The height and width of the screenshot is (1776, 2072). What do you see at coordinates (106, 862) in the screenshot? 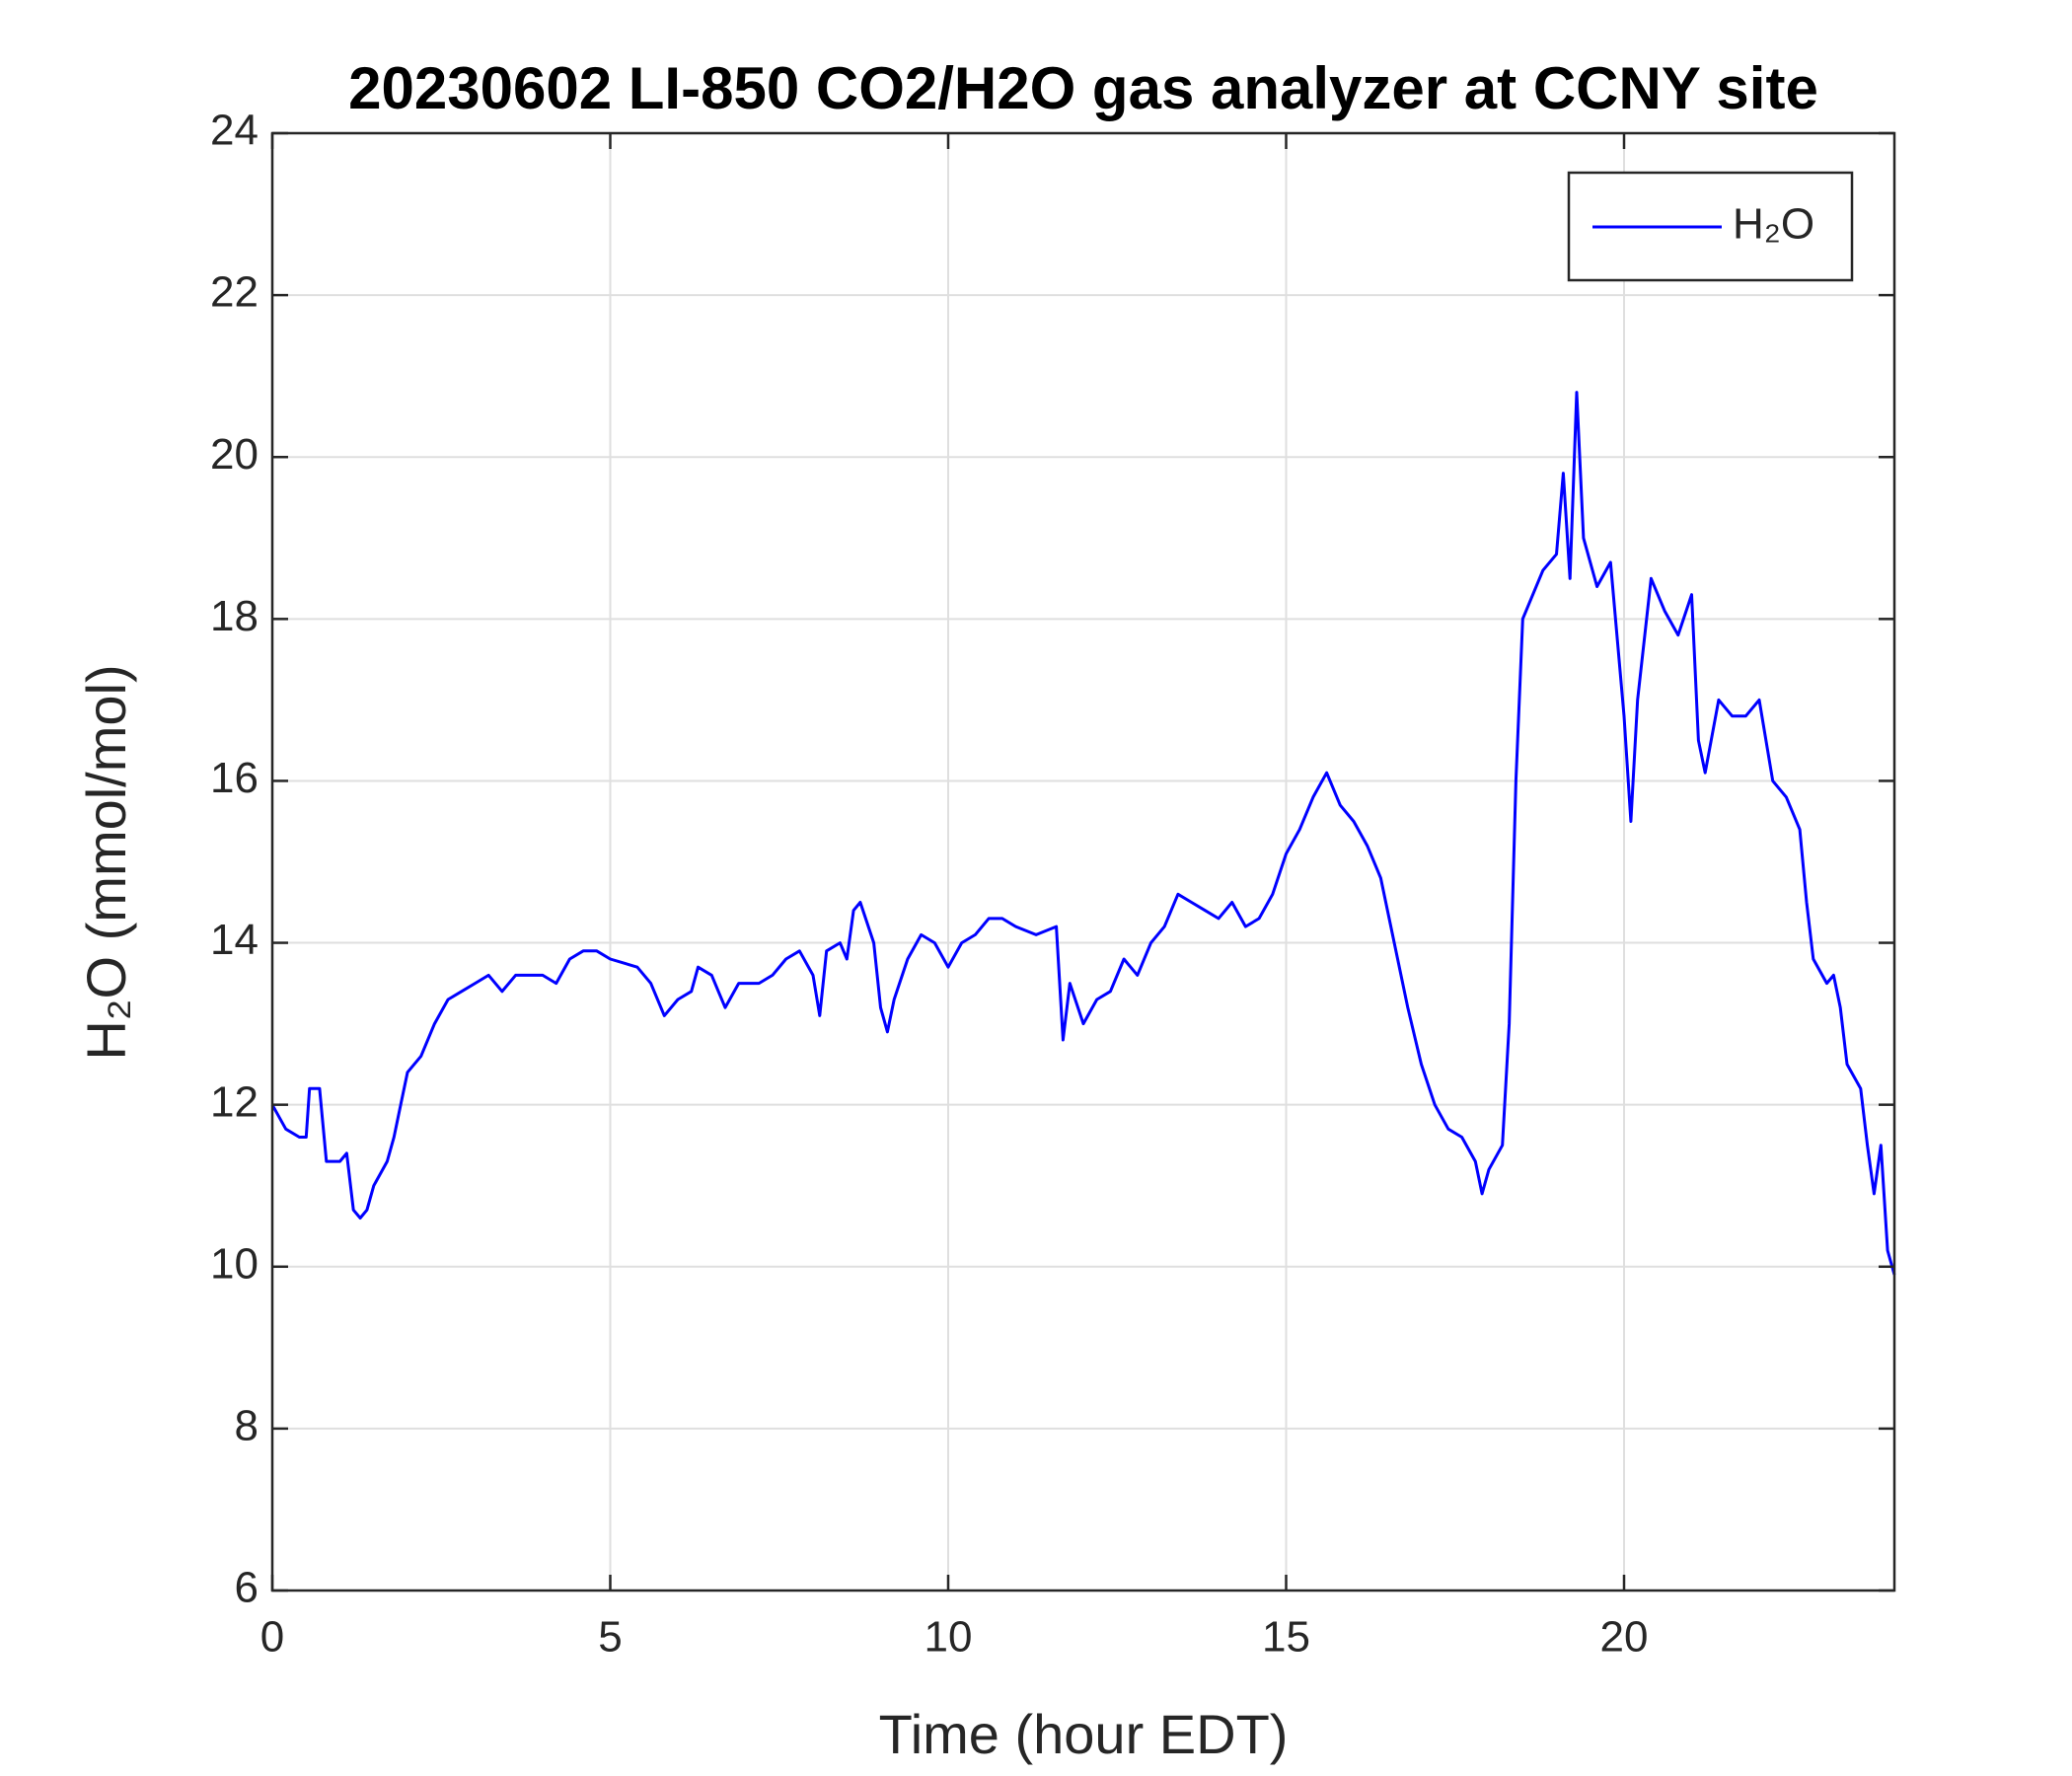
I see `y-axis-label: H₂O (mmol/mol)` at bounding box center [106, 862].